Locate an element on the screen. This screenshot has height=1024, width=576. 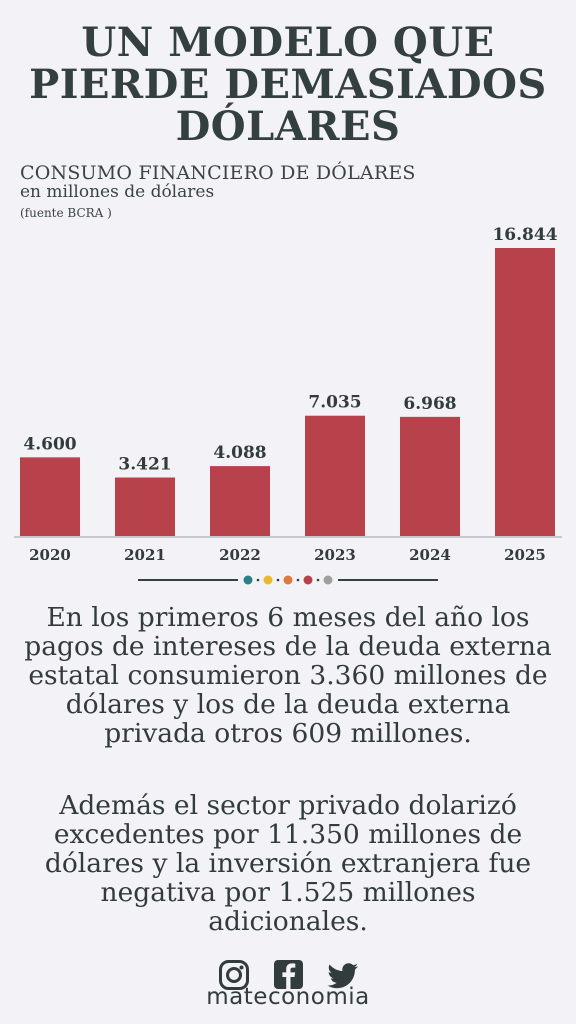
data-label-2020: 4.600 is located at coordinates (49, 444).